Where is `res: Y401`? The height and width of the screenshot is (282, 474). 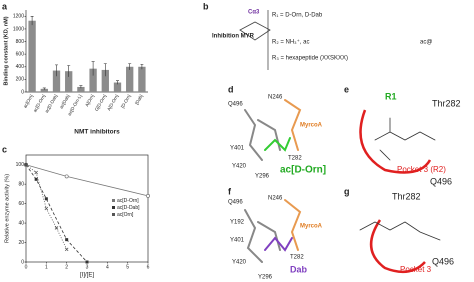
res: Y401 is located at coordinates (237, 241).